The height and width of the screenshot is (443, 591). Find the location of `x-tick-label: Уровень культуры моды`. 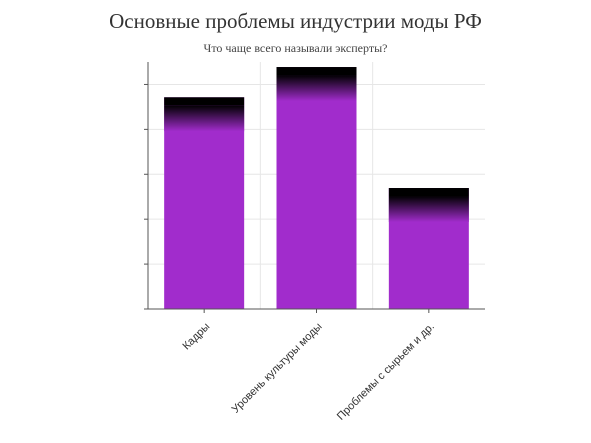

x-tick-label: Уровень культуры моды is located at coordinates (277, 368).